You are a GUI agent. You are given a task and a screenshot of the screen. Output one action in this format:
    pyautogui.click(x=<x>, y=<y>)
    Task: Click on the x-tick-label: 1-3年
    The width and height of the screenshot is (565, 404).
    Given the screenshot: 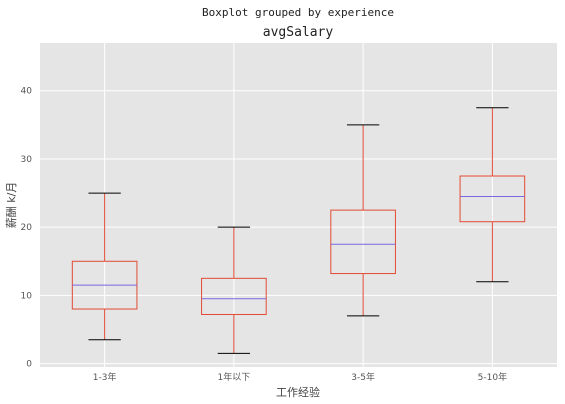 What is the action you would take?
    pyautogui.click(x=105, y=377)
    